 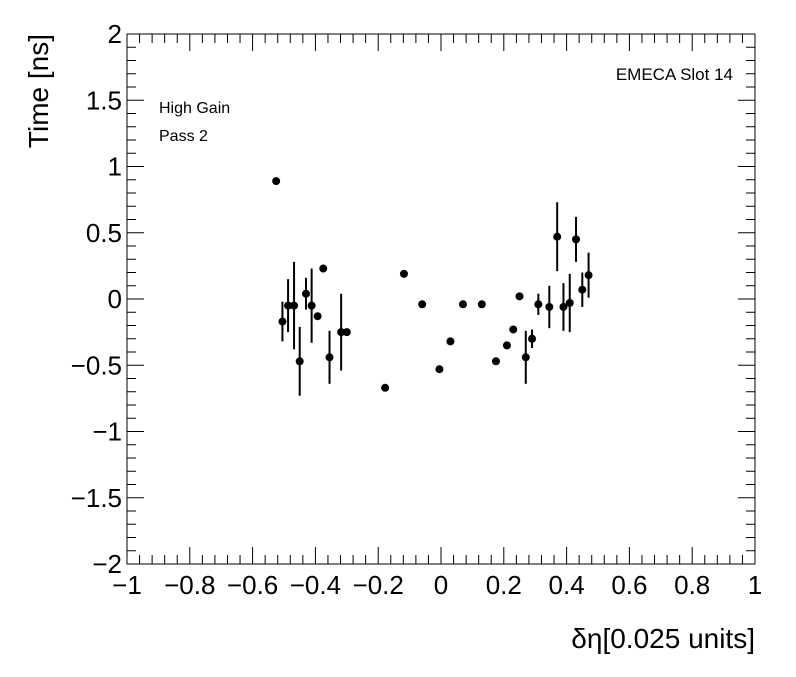 I want to click on x-tick-label: −1, so click(x=127, y=585).